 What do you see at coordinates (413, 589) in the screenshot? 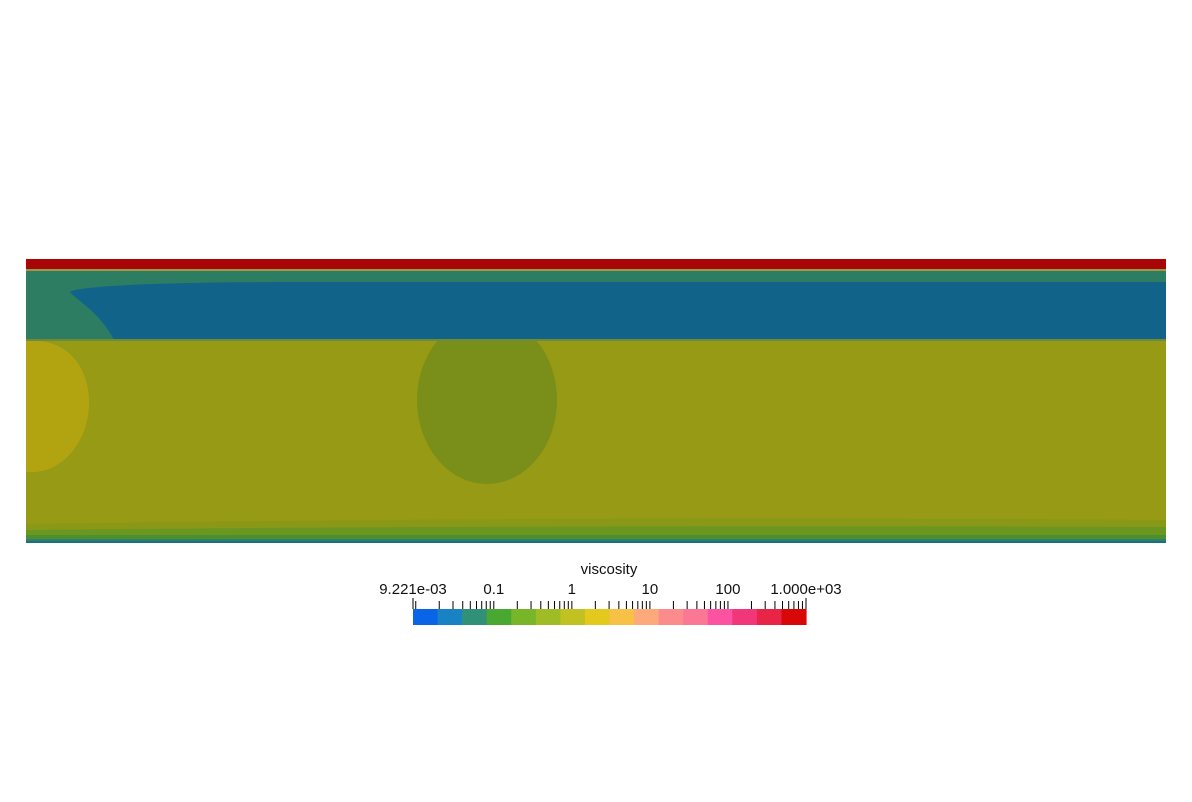
I see `colorbar-min-label: 9.221e-03` at bounding box center [413, 589].